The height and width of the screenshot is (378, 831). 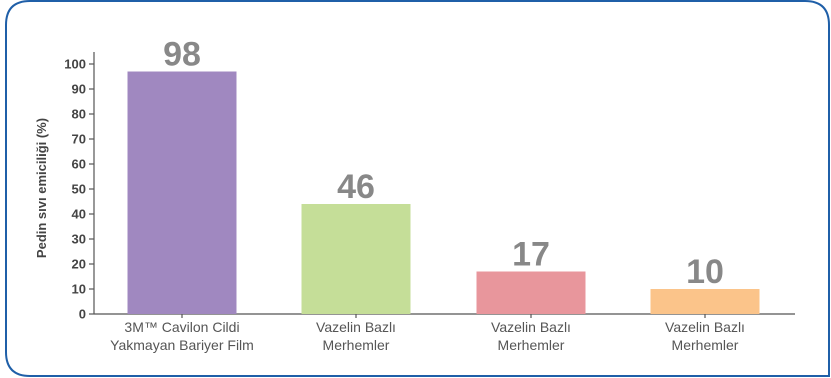 What do you see at coordinates (79, 89) in the screenshot?
I see `y-tick-label: 90` at bounding box center [79, 89].